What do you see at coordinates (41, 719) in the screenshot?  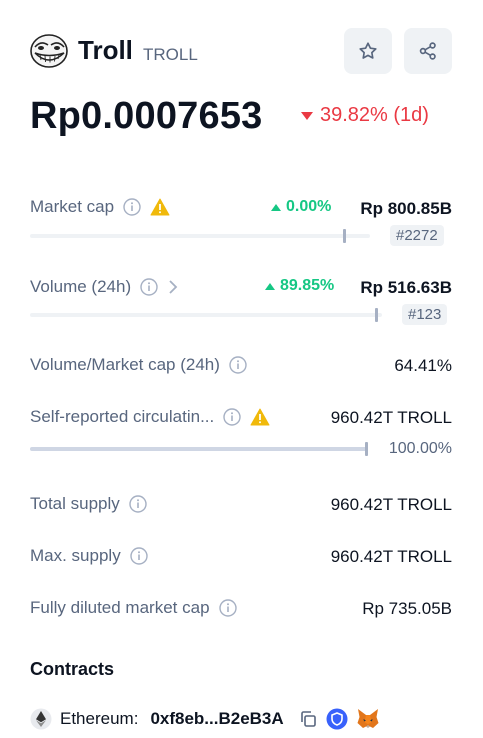 I see `ethereum-icon` at bounding box center [41, 719].